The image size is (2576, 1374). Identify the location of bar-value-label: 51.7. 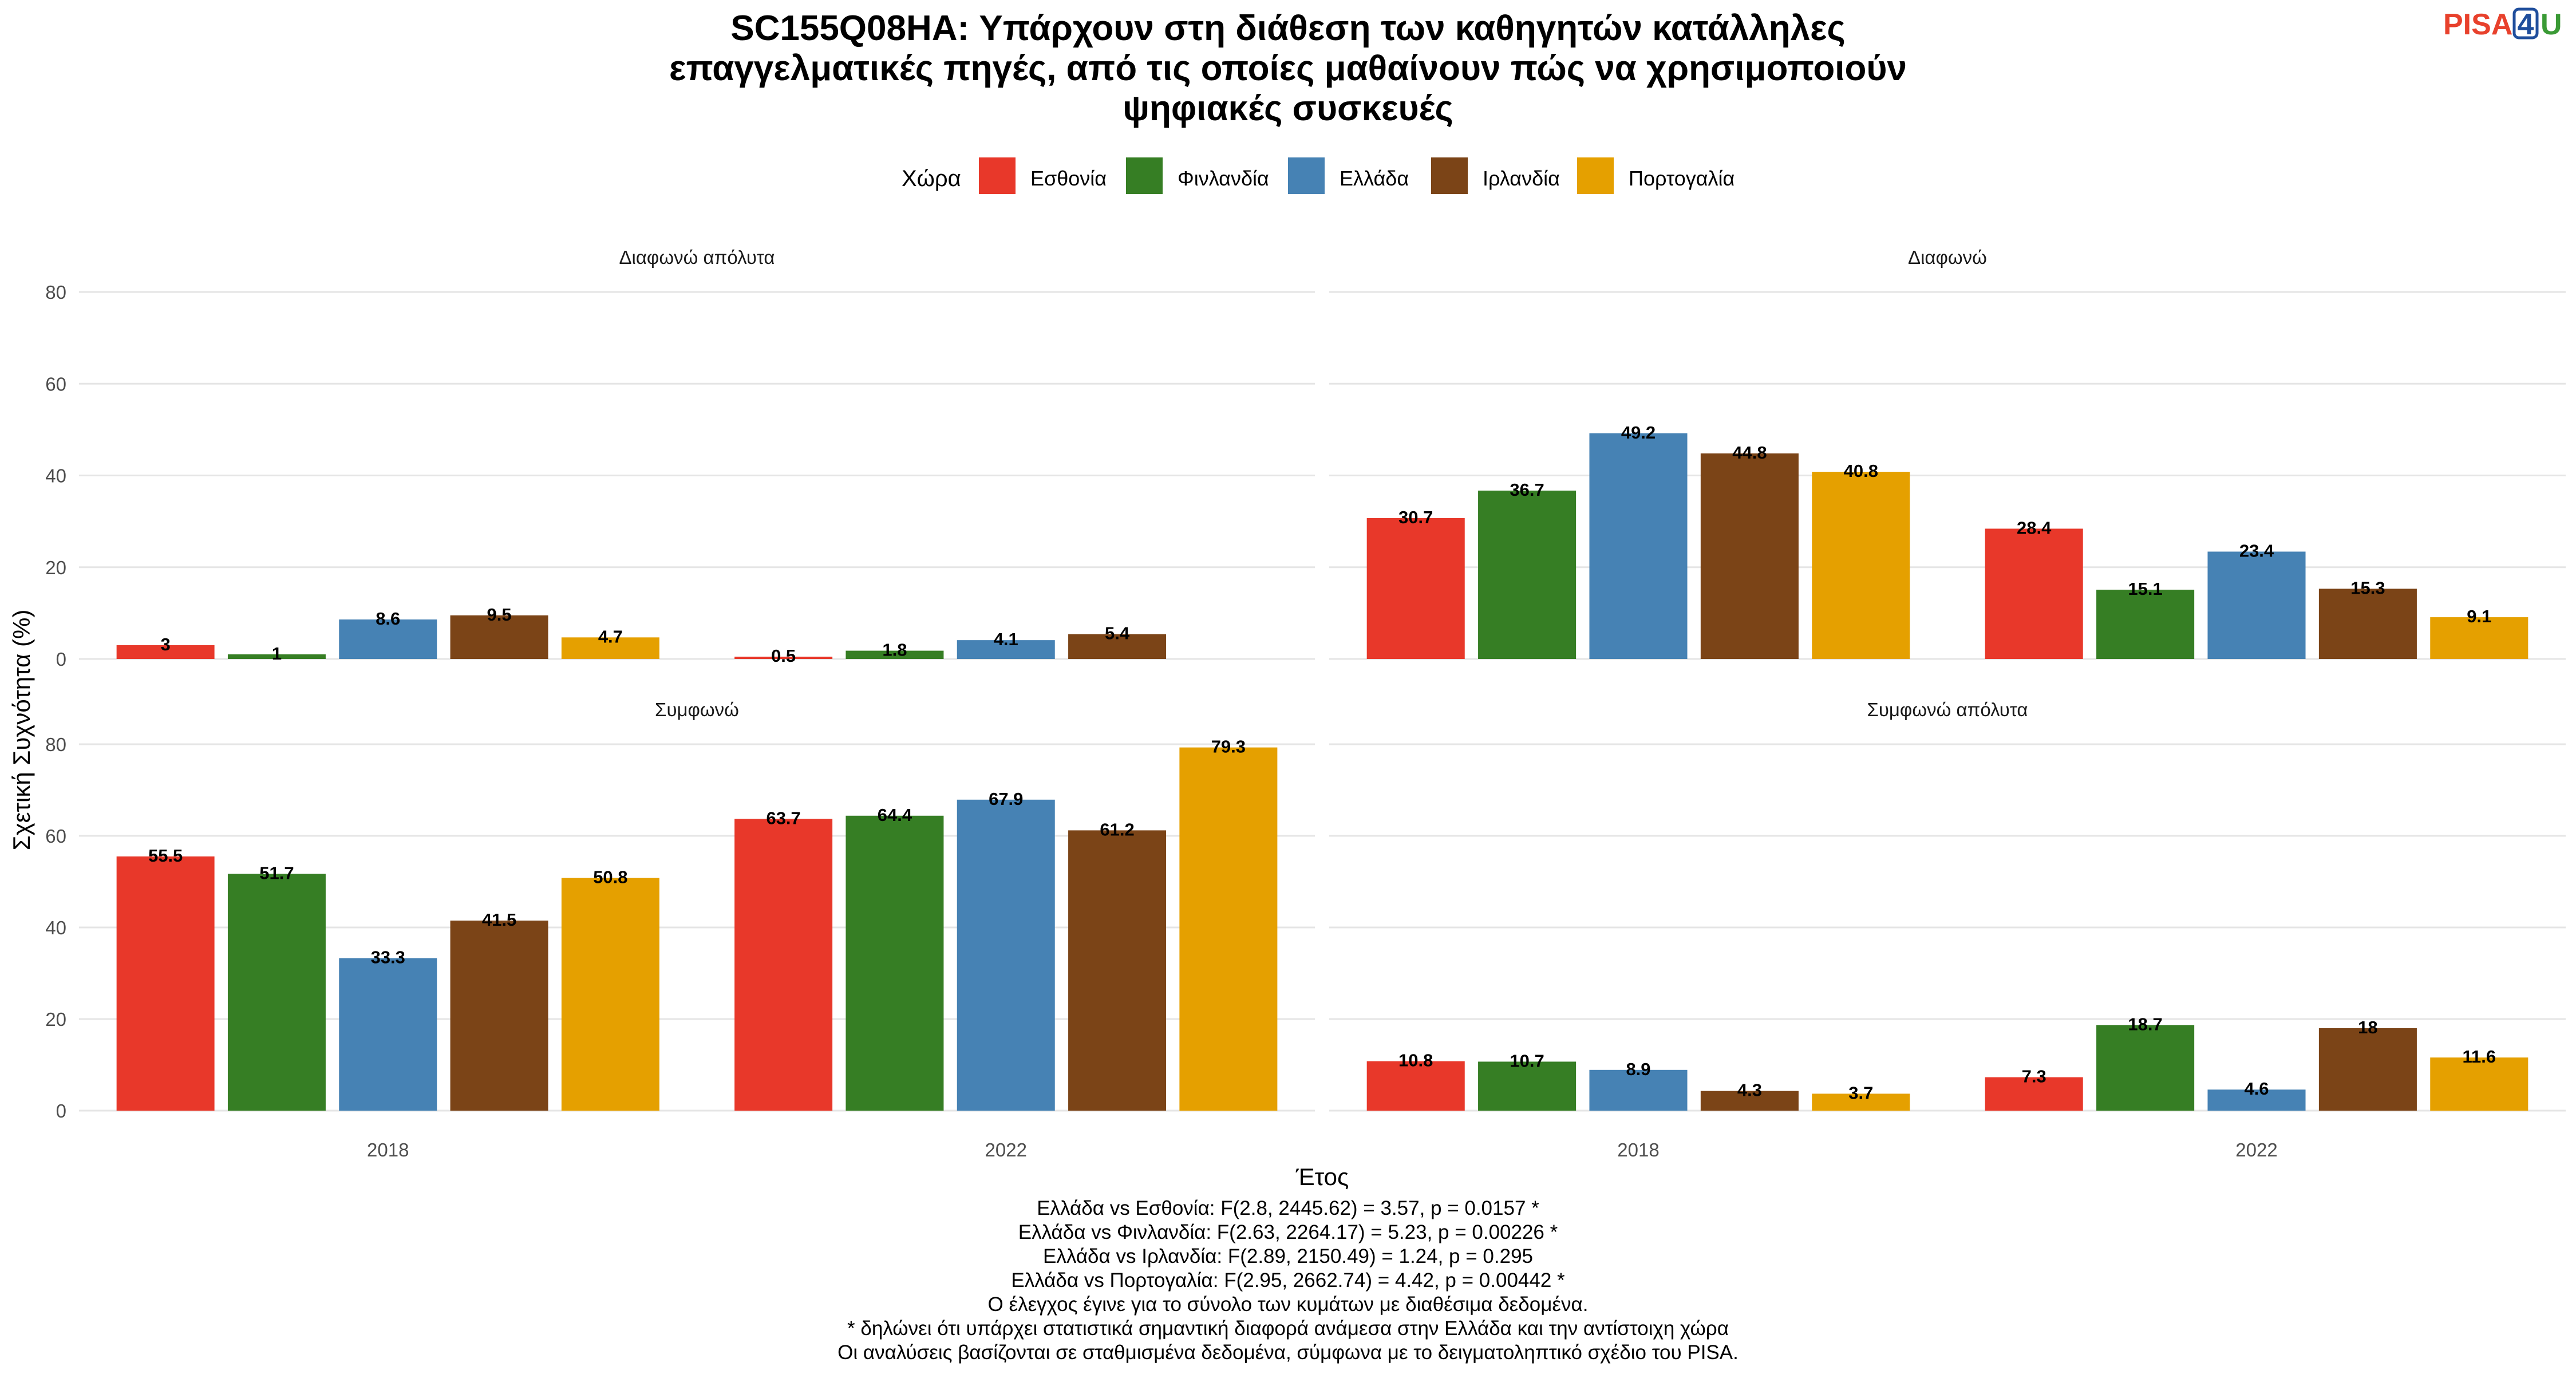
(276, 873).